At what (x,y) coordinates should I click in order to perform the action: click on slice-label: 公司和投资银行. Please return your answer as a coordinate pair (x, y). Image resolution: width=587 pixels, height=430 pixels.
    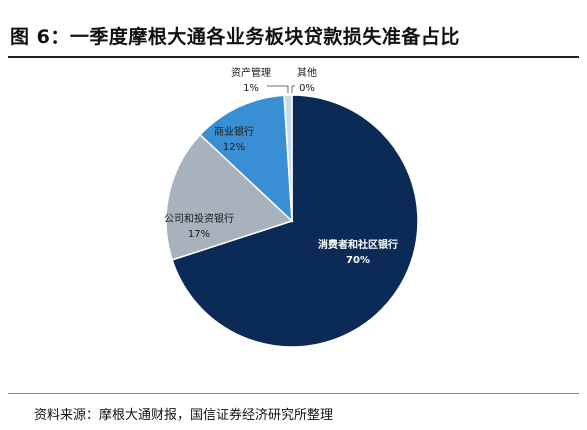
    Looking at the image, I should click on (199, 218).